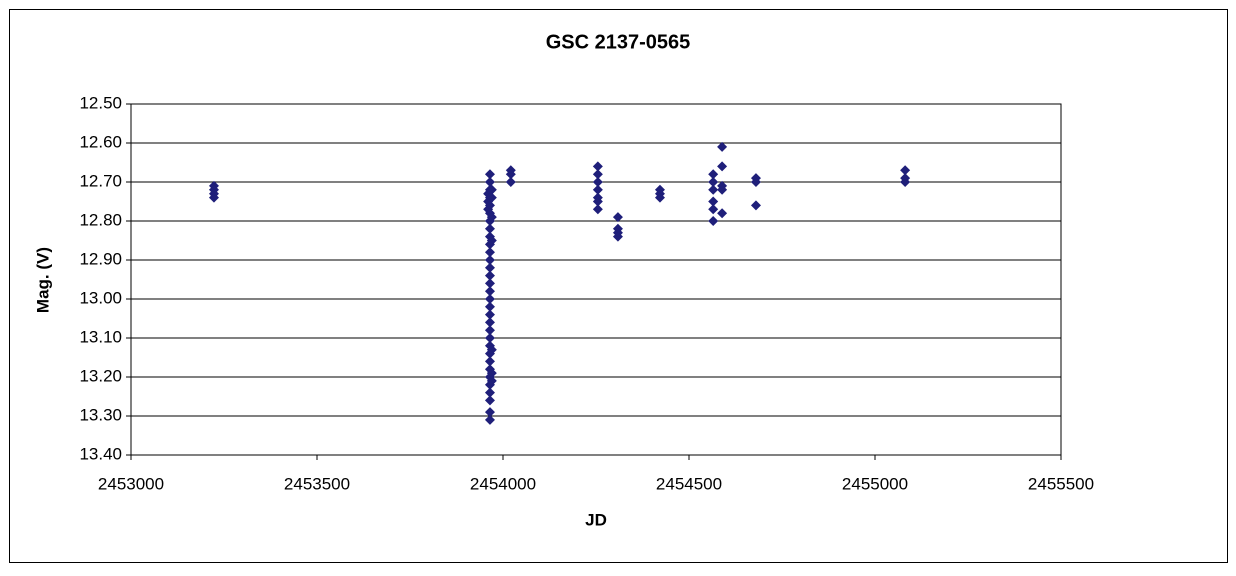 The height and width of the screenshot is (576, 1236). I want to click on x-axis-label: JD, so click(596, 519).